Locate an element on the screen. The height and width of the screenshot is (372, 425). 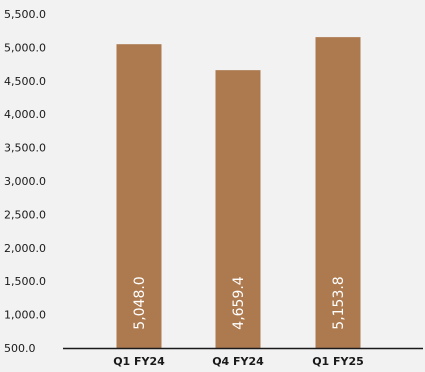
bar-value-label: 5,048.0 is located at coordinates (140, 302).